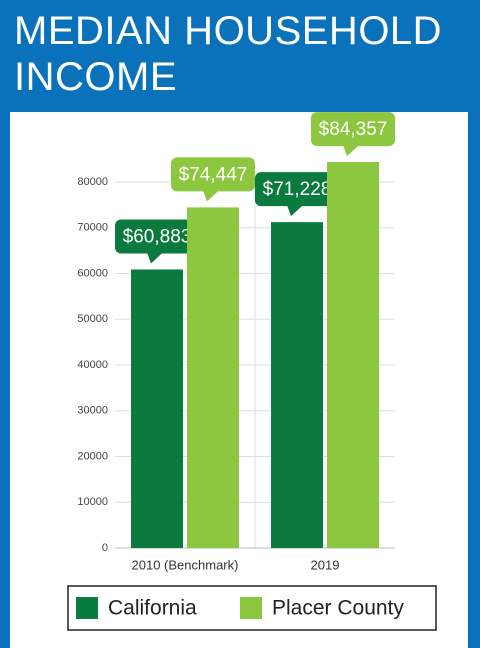 This screenshot has width=480, height=648. What do you see at coordinates (92, 228) in the screenshot?
I see `y-tick-label: 70000` at bounding box center [92, 228].